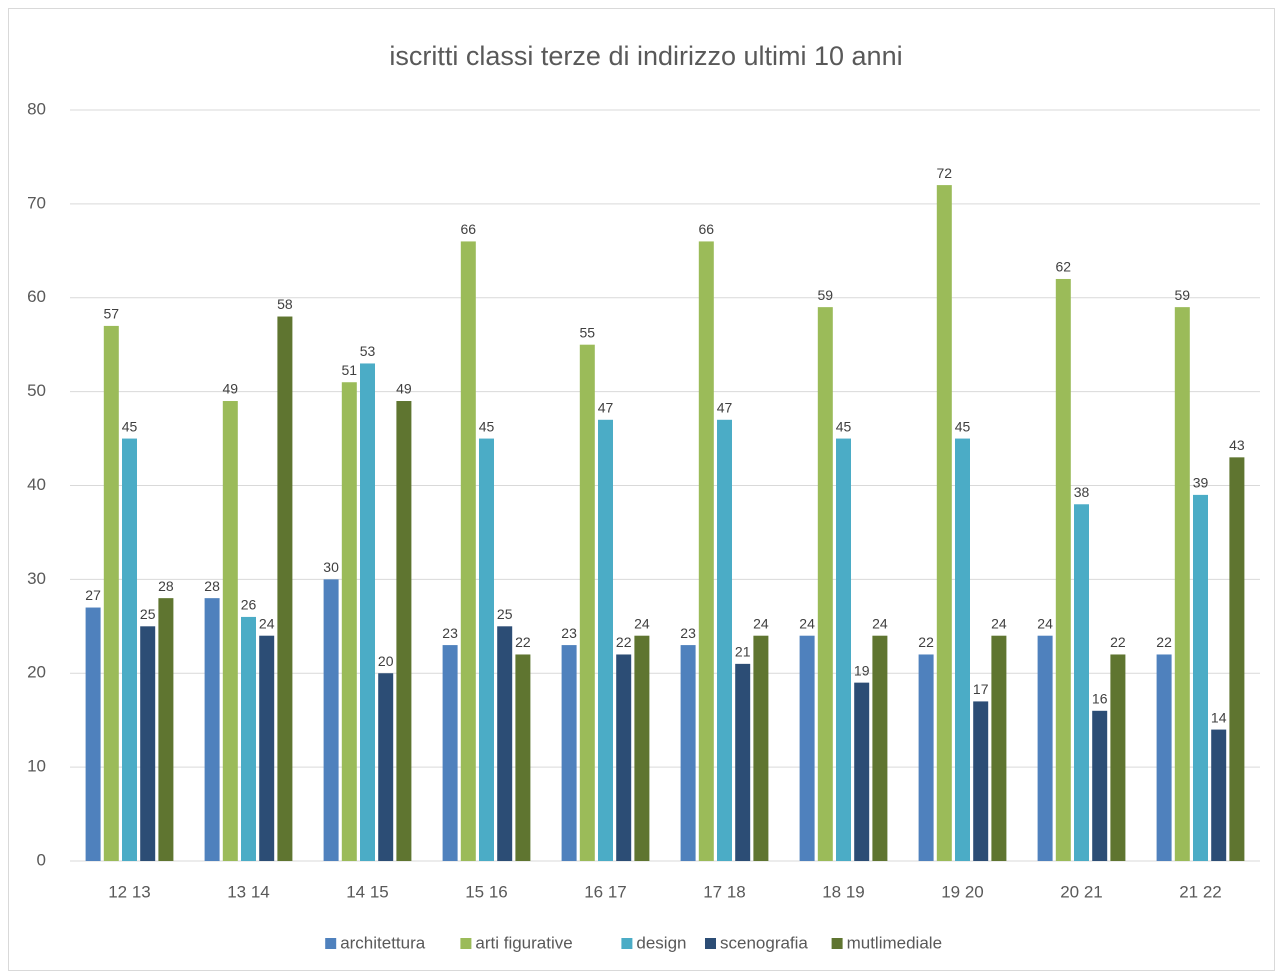 Image resolution: width=1277 pixels, height=976 pixels. I want to click on x-tick-label: 17 18, so click(724, 891).